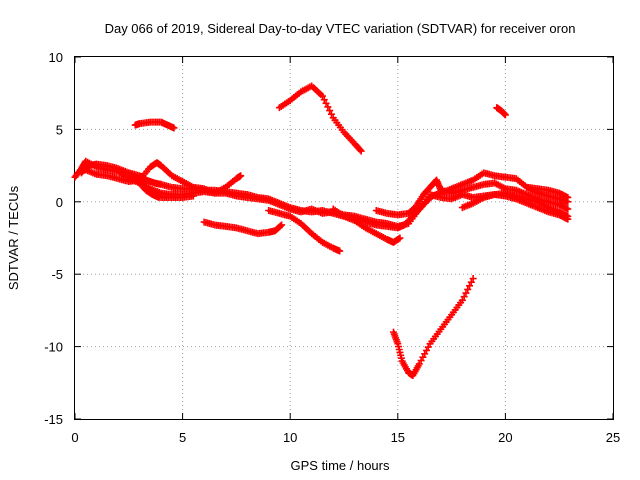  Describe the element at coordinates (182, 437) in the screenshot. I see `x-tick-label: 5` at that location.